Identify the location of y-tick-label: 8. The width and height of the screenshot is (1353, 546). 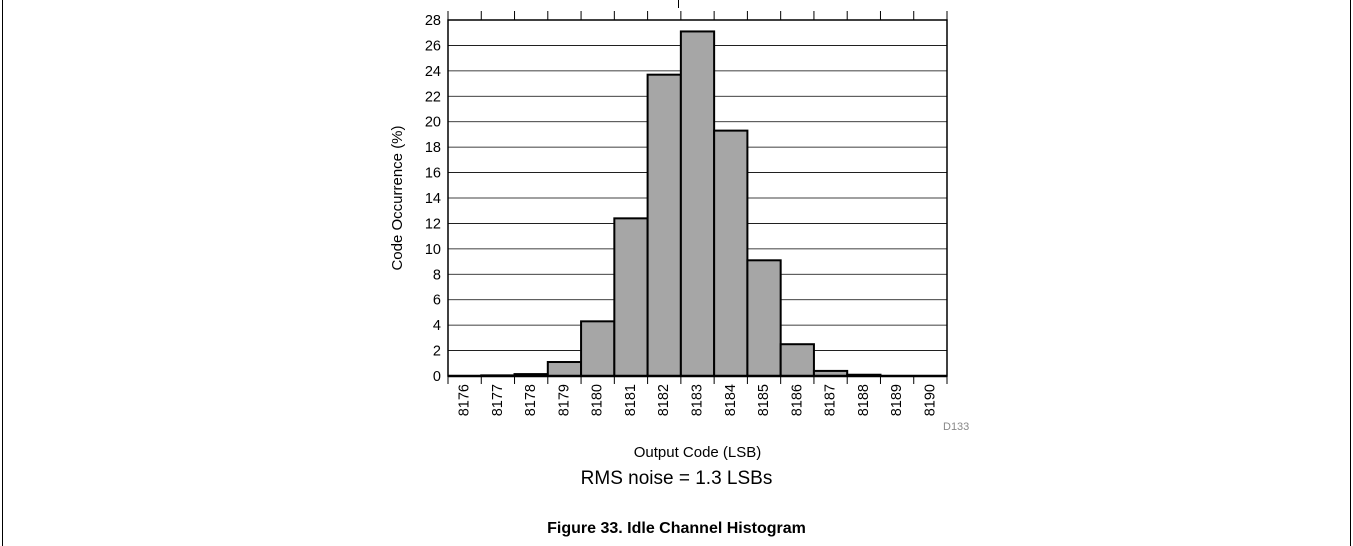
(437, 275).